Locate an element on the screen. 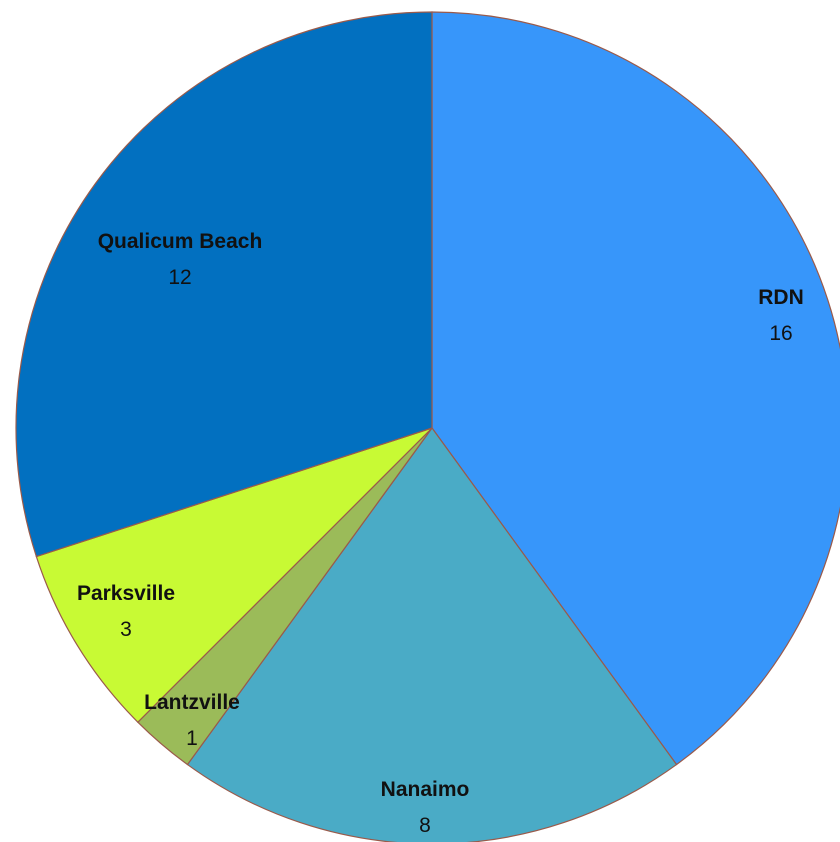 This screenshot has width=840, height=842. slice-value-qualicum-beach: 12 is located at coordinates (179, 277).